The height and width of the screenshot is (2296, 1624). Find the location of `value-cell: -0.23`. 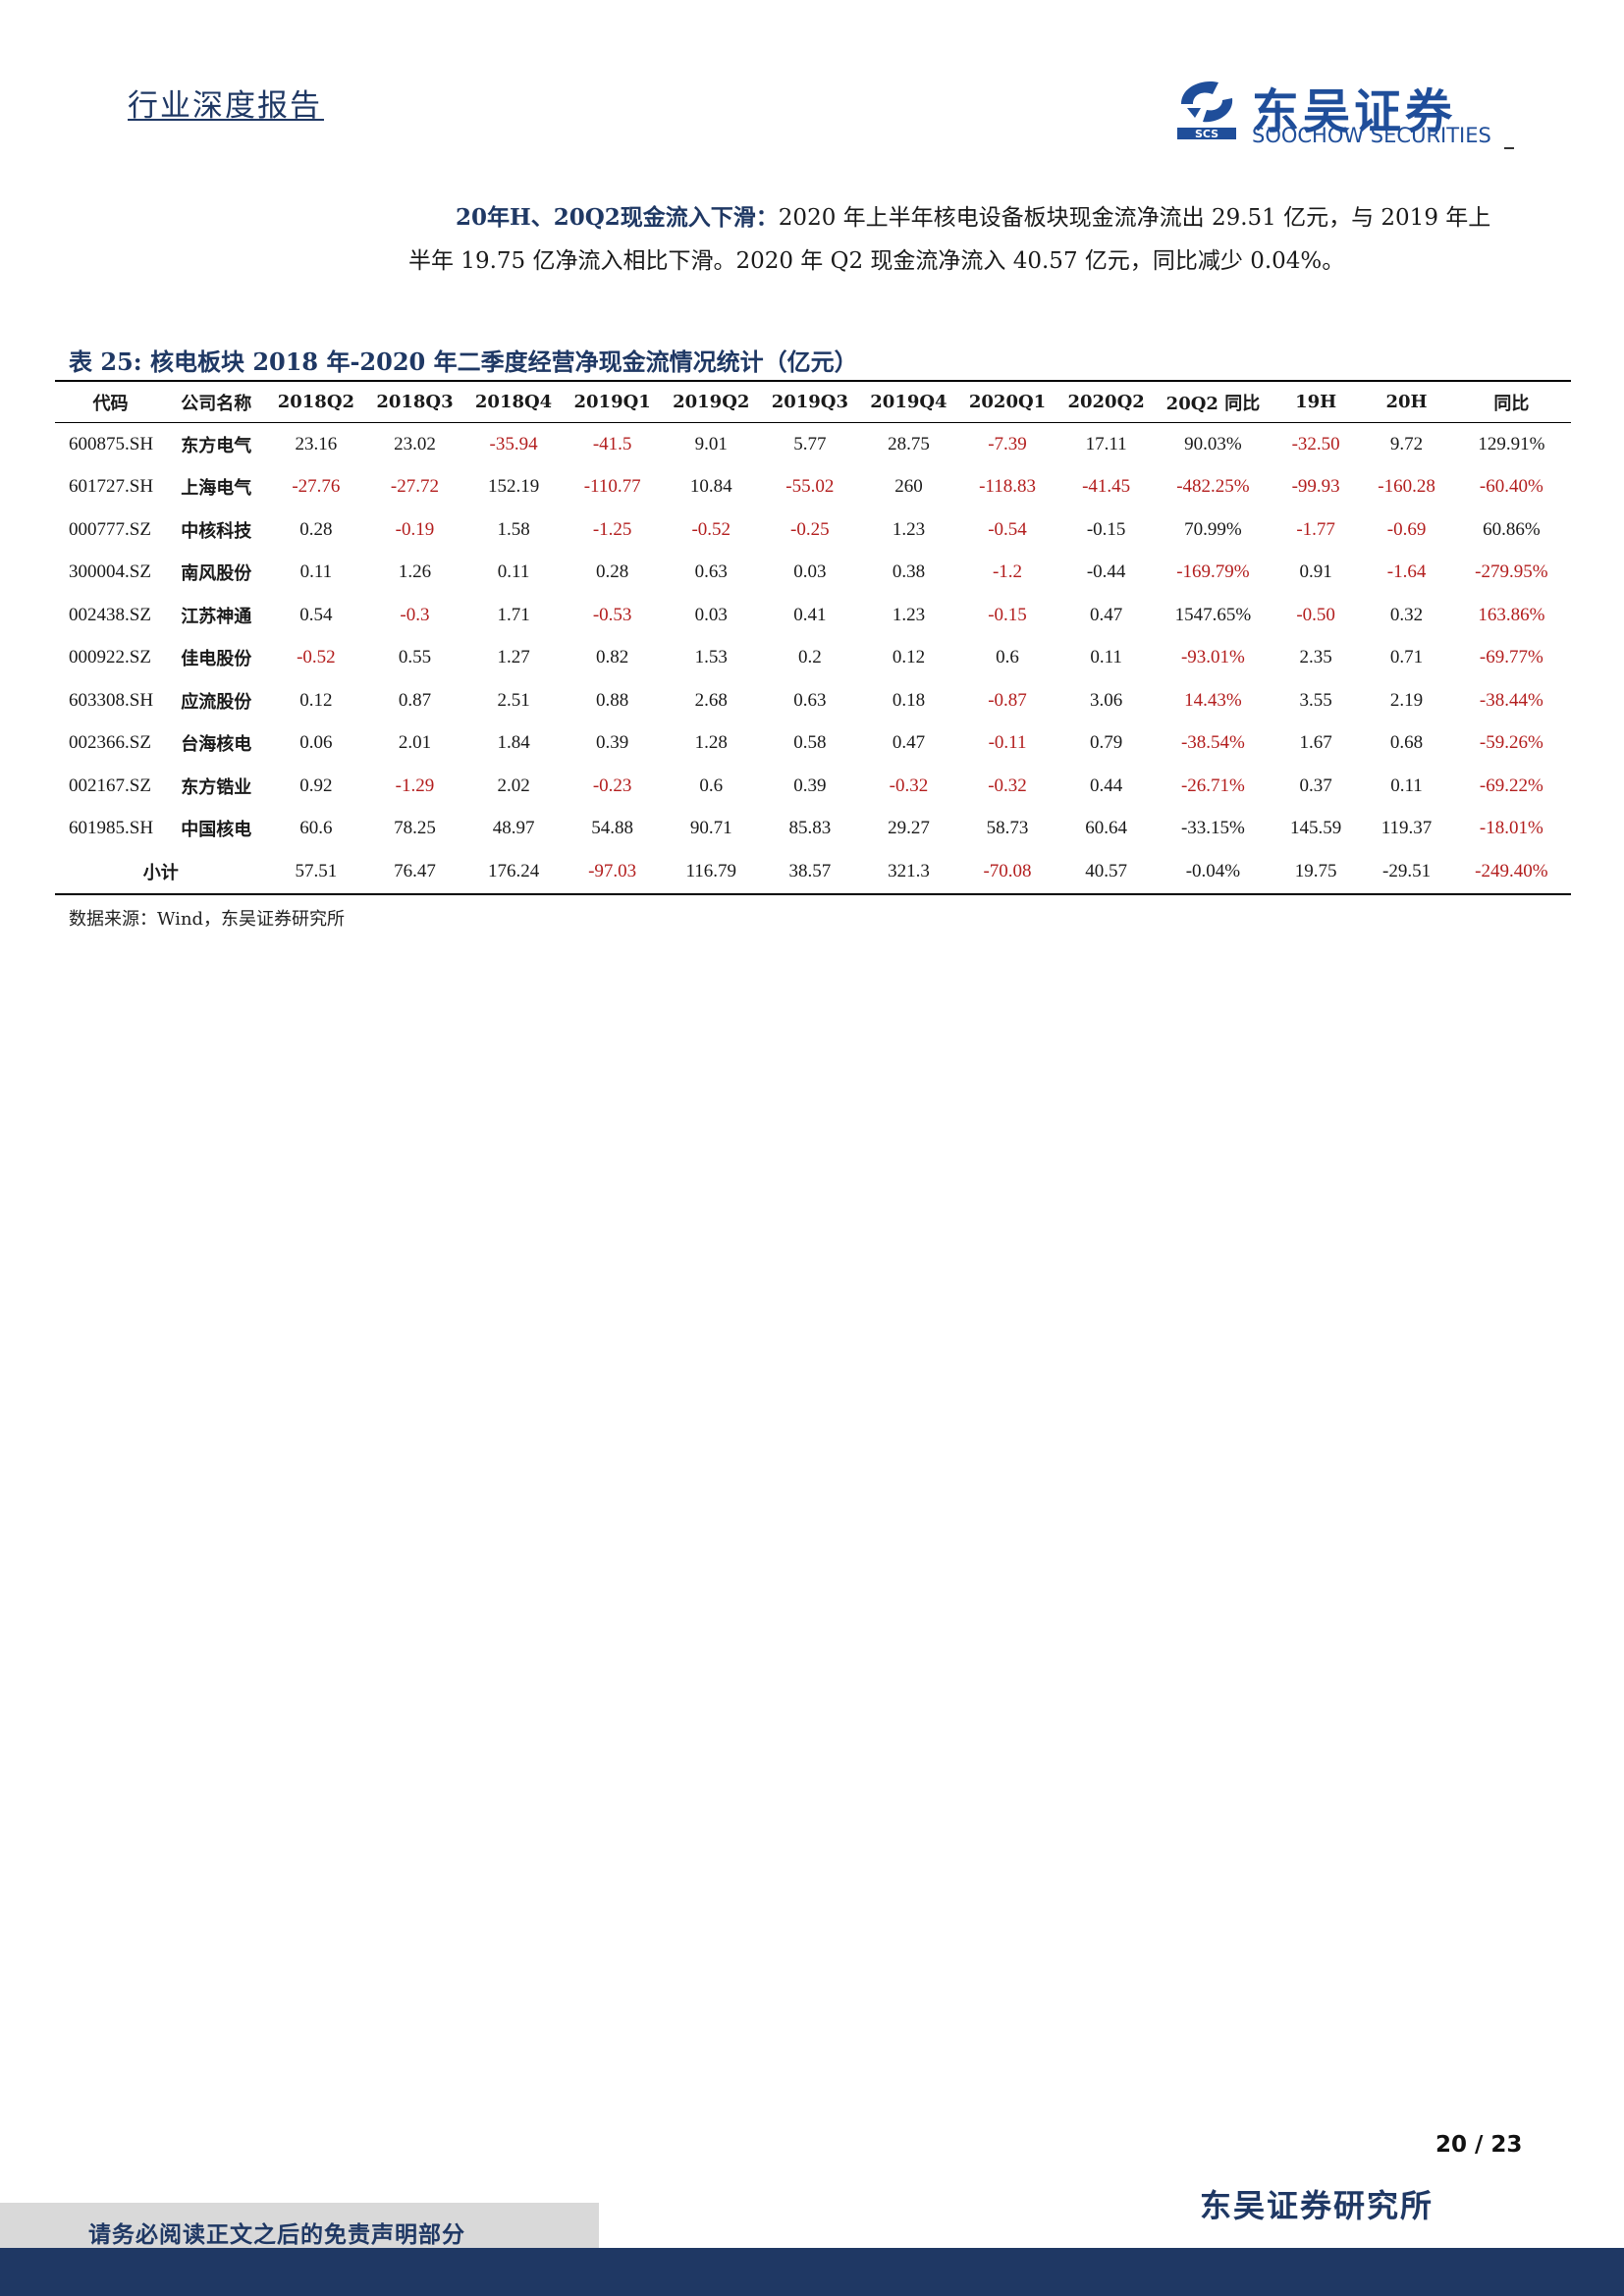

value-cell: -0.23 is located at coordinates (612, 785).